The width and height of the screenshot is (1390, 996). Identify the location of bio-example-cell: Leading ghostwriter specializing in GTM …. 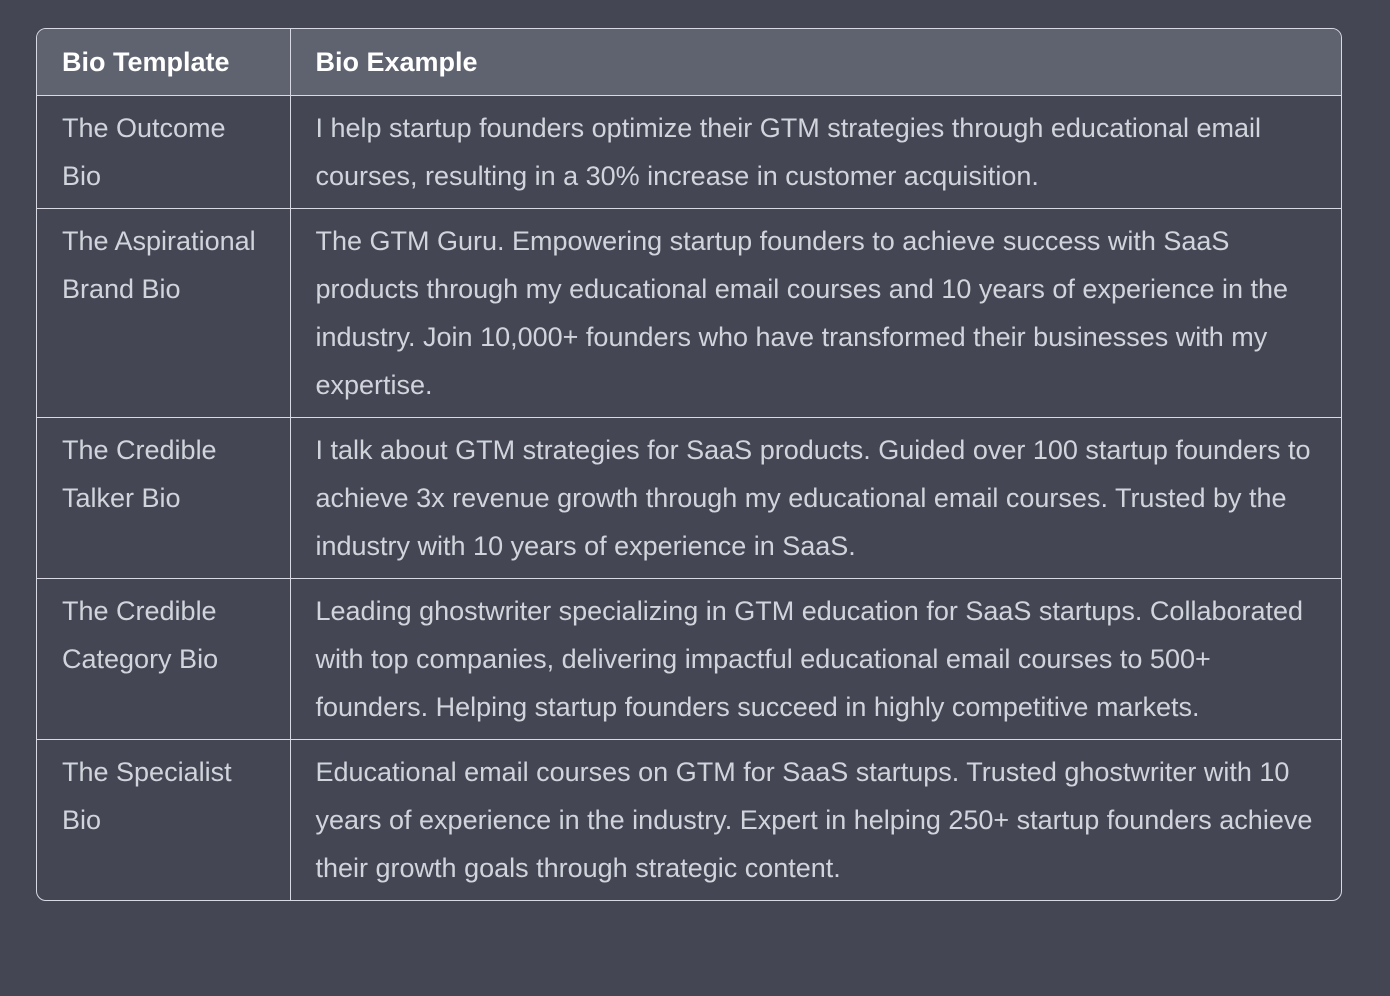
(815, 659).